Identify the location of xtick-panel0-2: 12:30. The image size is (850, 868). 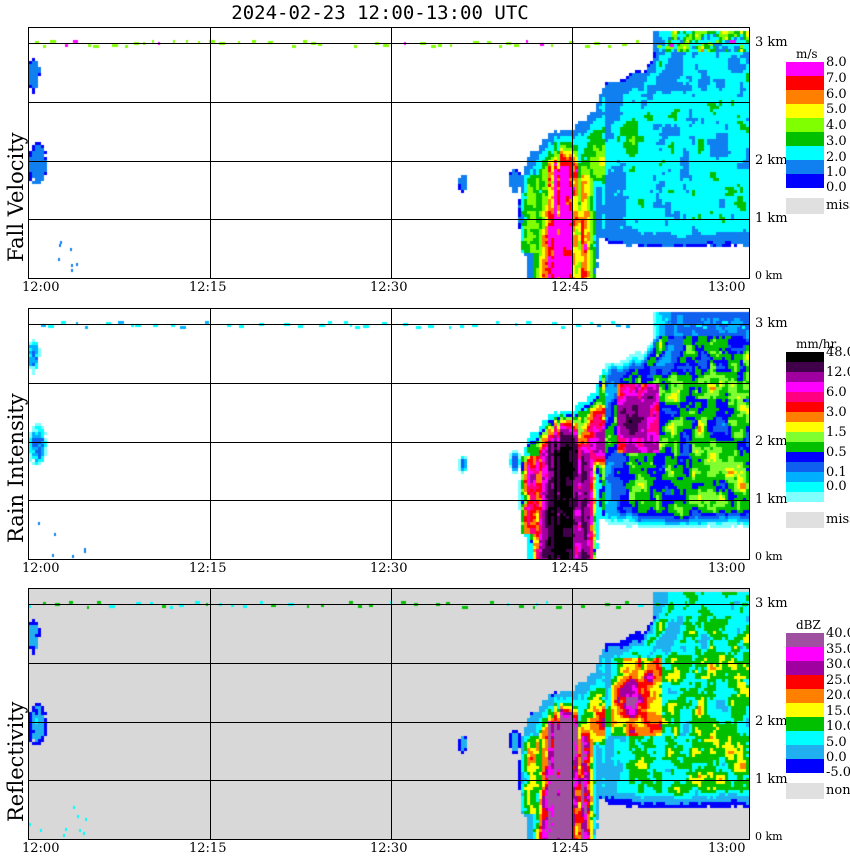
(389, 287).